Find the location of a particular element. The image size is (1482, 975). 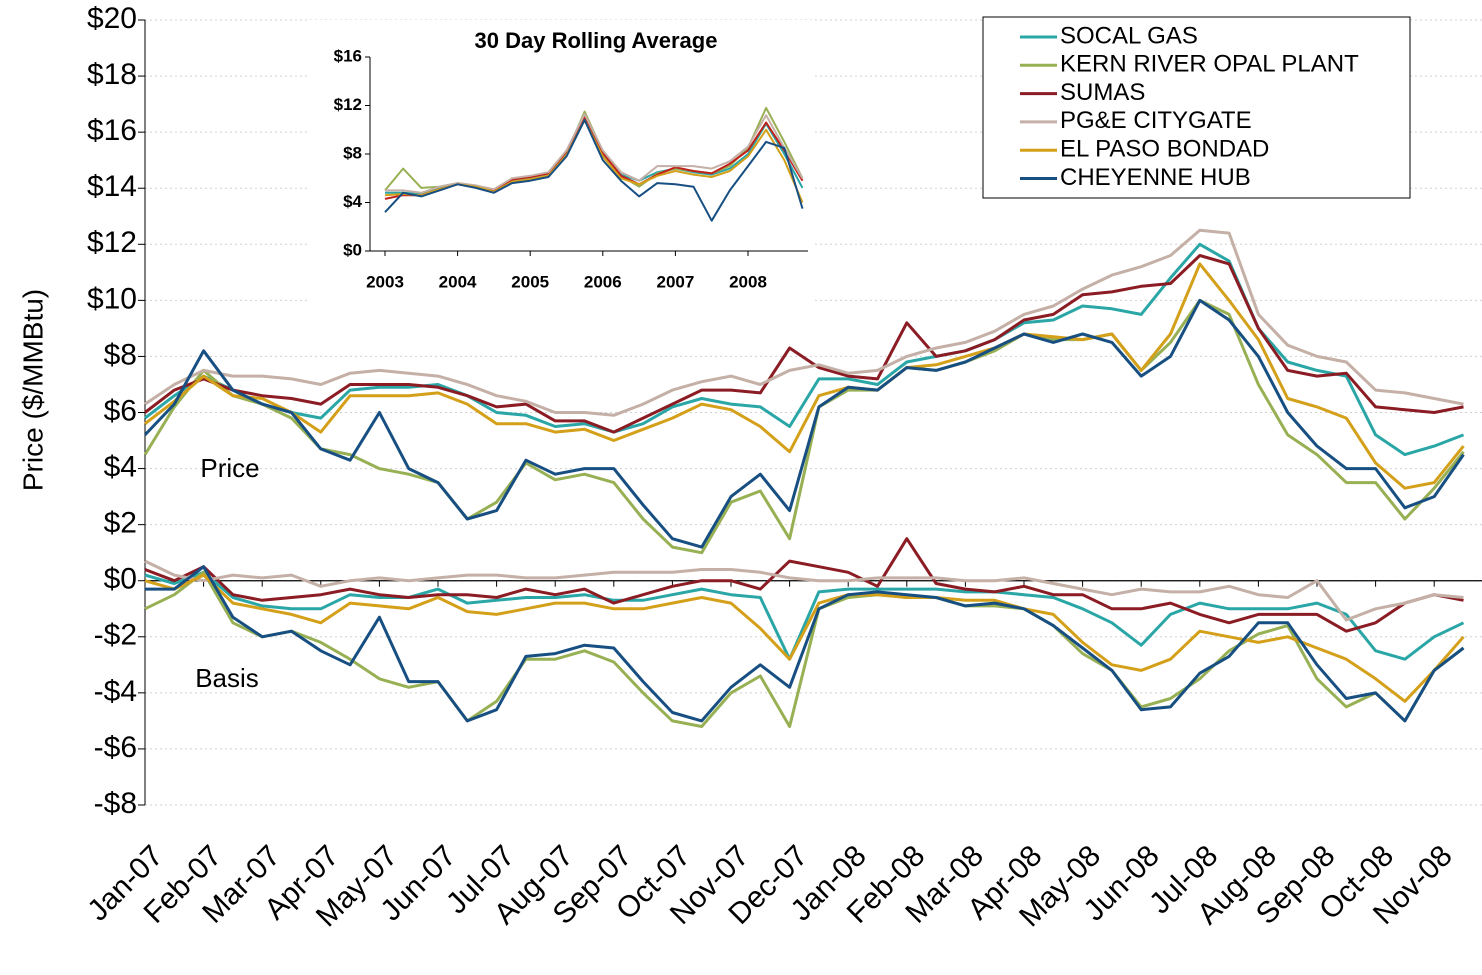

y-tick-label: -$8 is located at coordinates (115, 803).